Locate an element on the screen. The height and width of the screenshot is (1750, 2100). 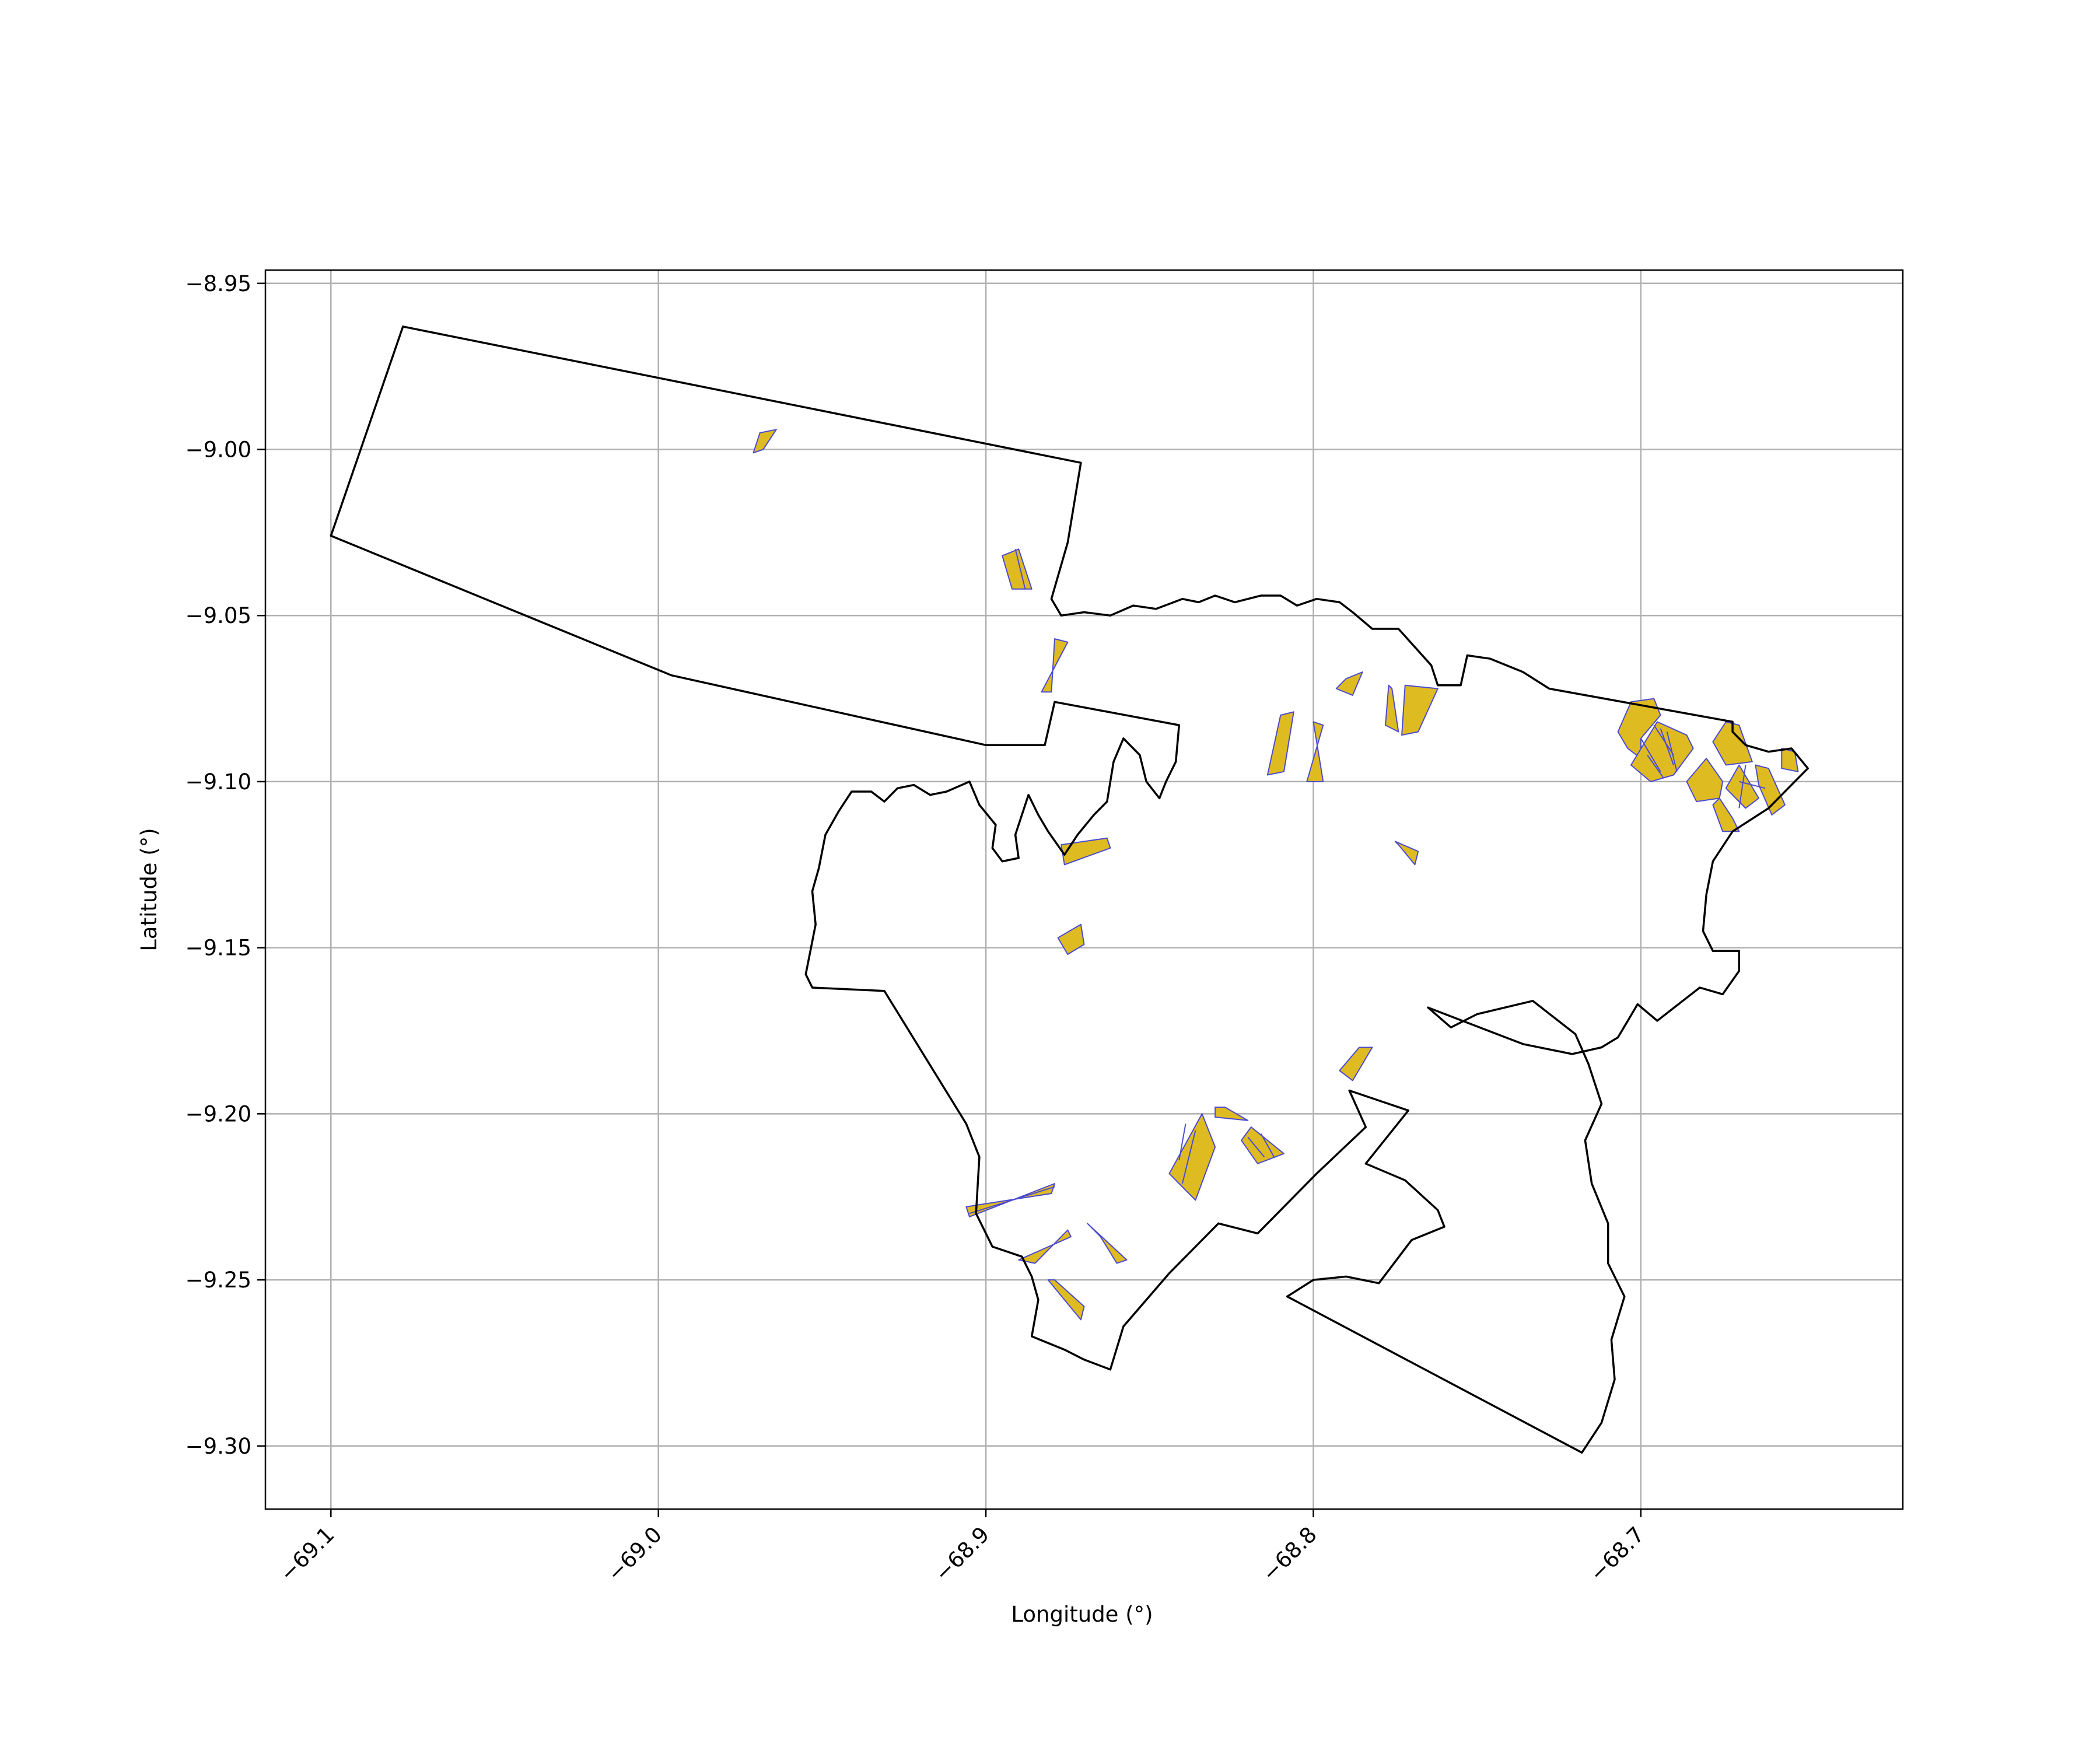
y-tick-label: −9.10 is located at coordinates (218, 781).